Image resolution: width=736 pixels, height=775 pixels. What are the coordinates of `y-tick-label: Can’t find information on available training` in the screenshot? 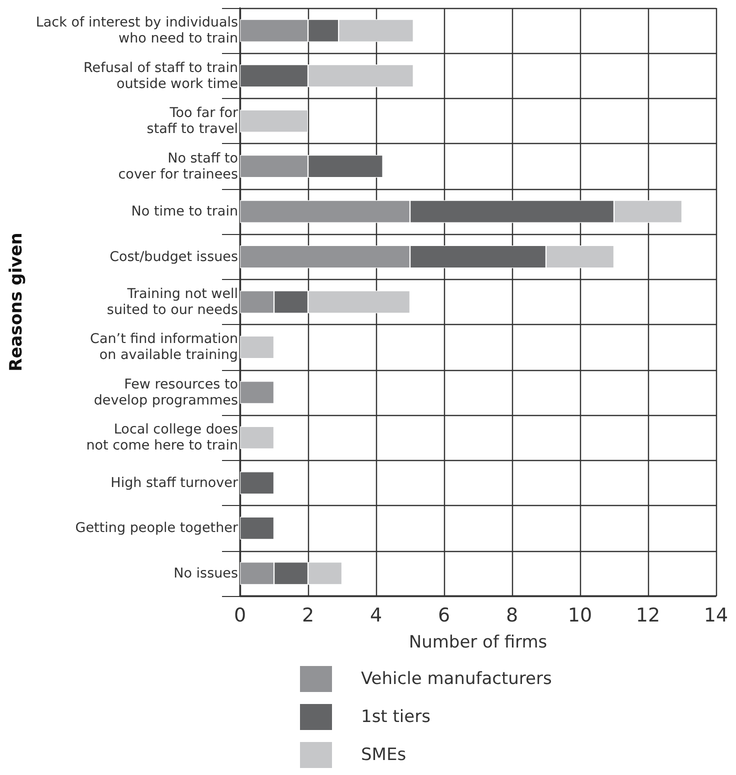 It's located at (164, 347).